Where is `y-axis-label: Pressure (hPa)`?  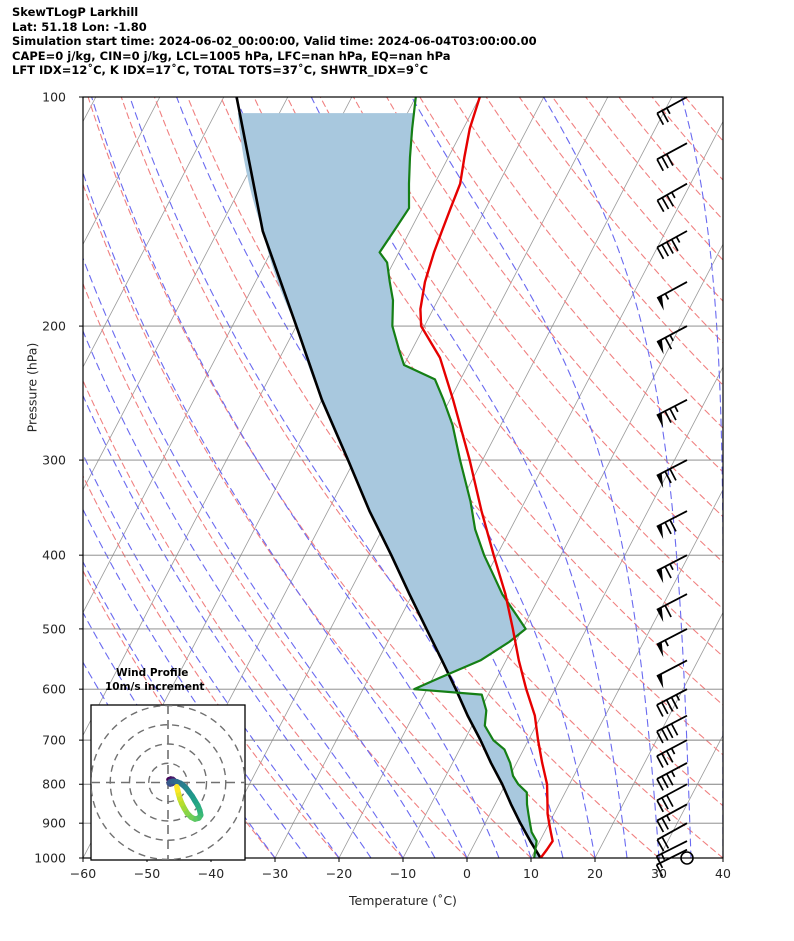
y-axis-label: Pressure (hPa) is located at coordinates (32, 388).